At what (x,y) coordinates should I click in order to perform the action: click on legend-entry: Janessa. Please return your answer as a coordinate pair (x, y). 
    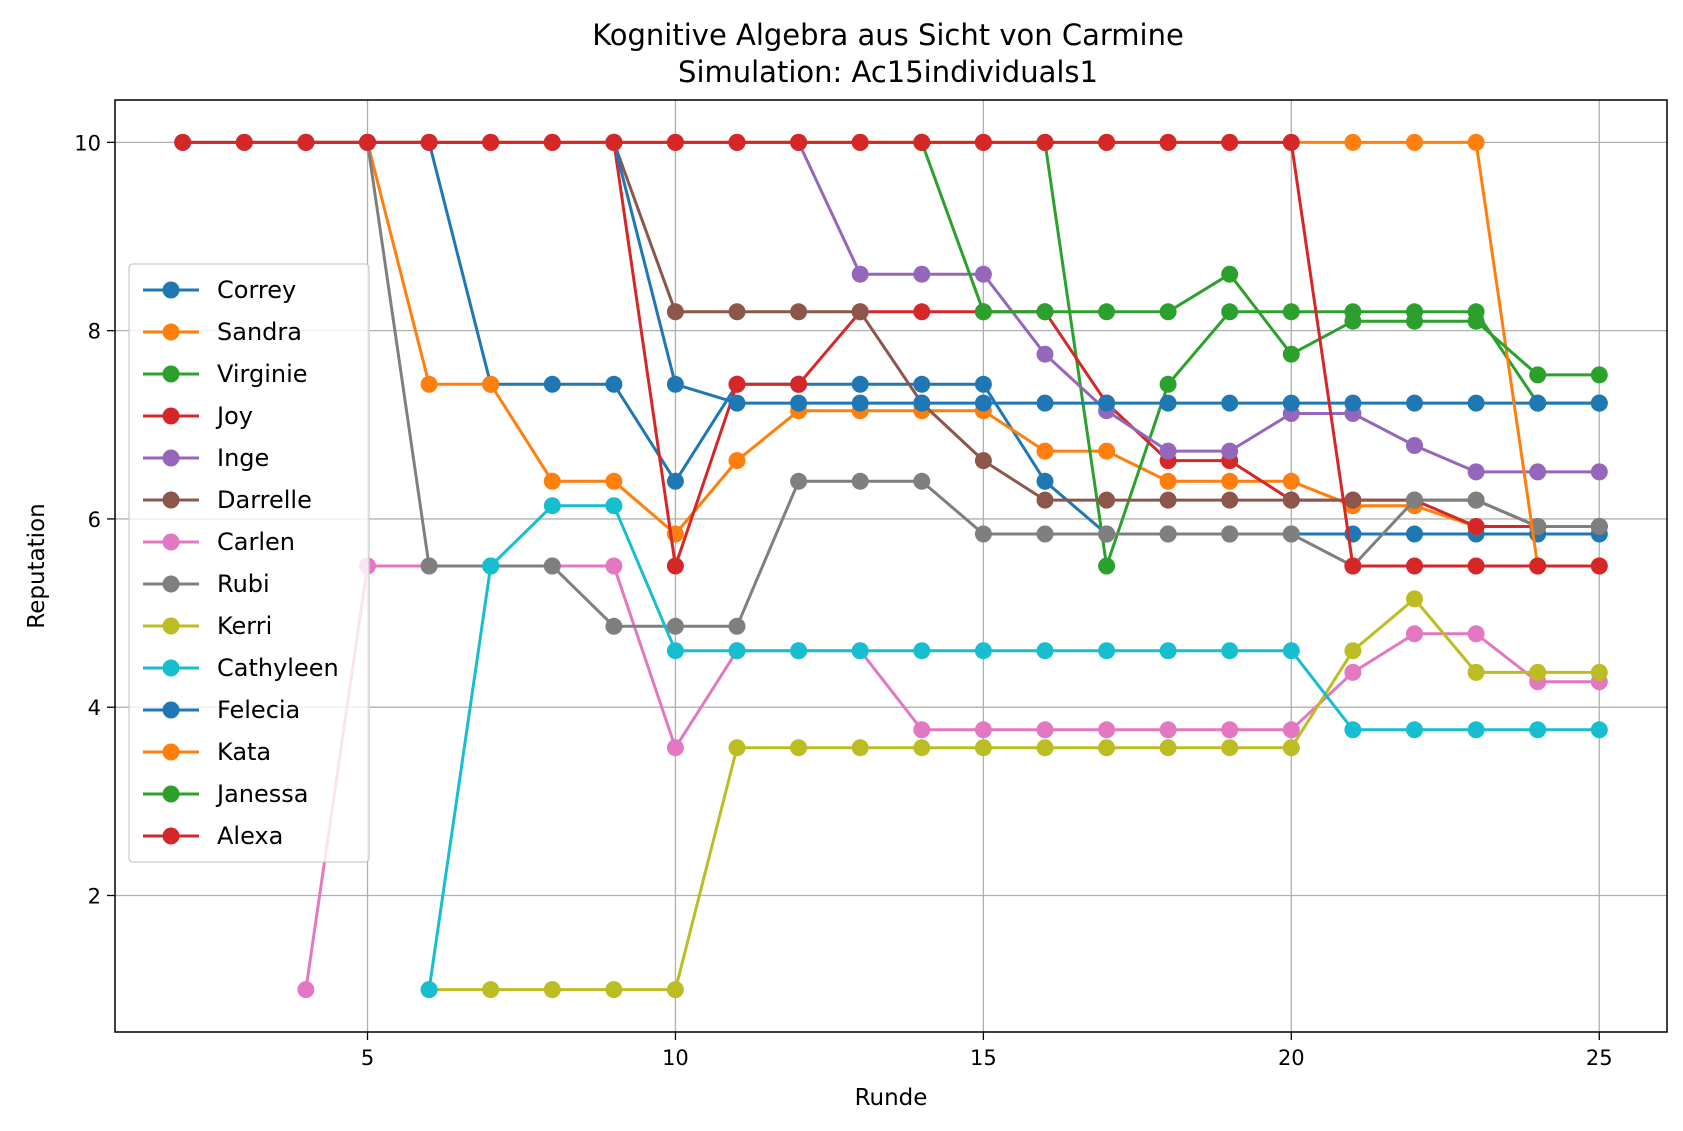
    Looking at the image, I should click on (225, 794).